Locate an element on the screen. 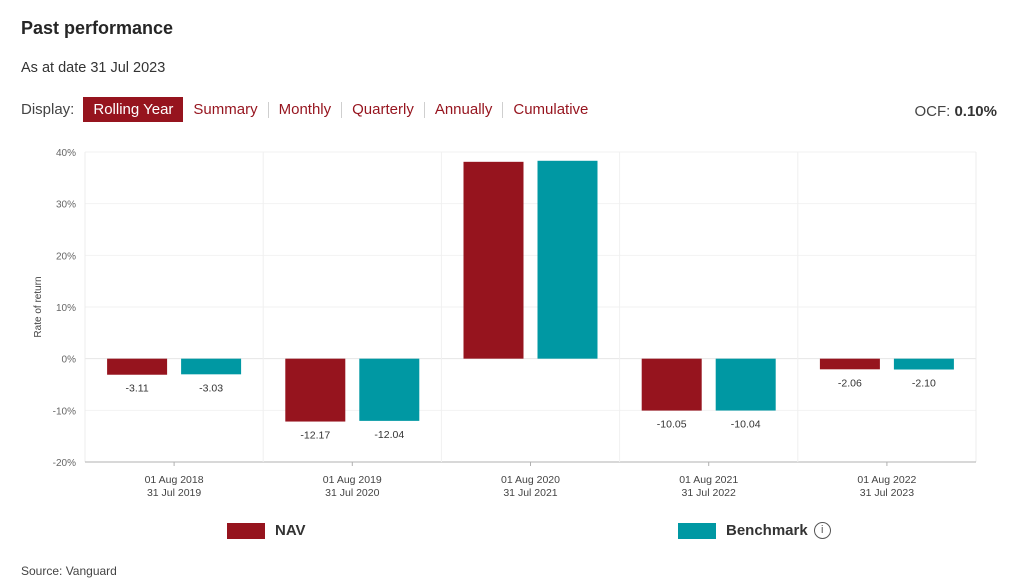 The width and height of the screenshot is (1024, 585). legend-benchmark-swatch is located at coordinates (697, 530).